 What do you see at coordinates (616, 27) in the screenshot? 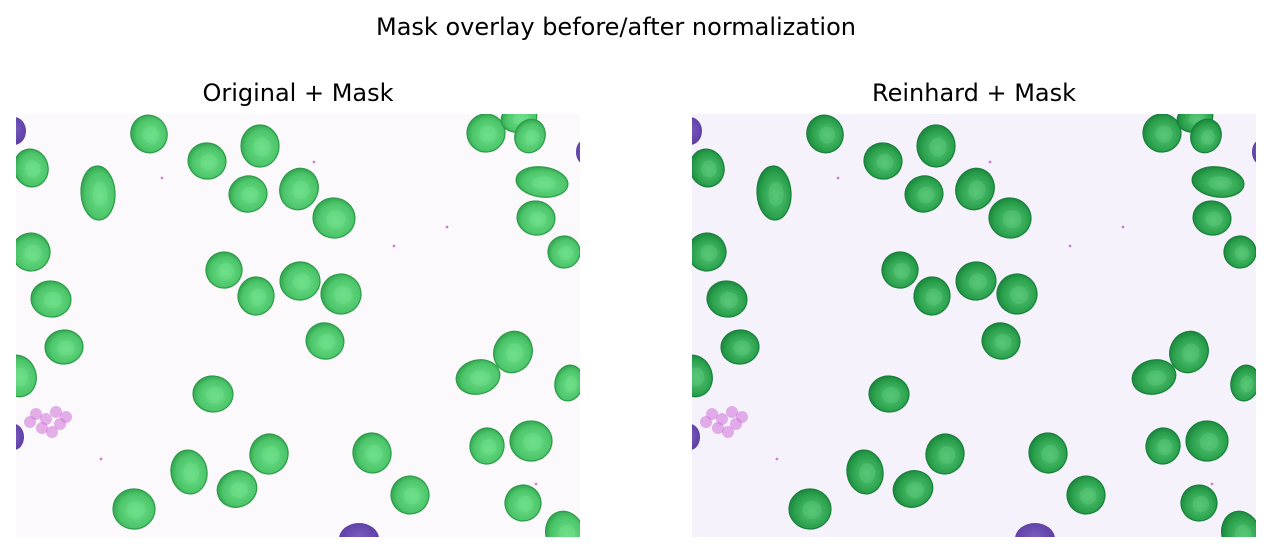
I see `figure-title: Mask overlay before/after normalization` at bounding box center [616, 27].